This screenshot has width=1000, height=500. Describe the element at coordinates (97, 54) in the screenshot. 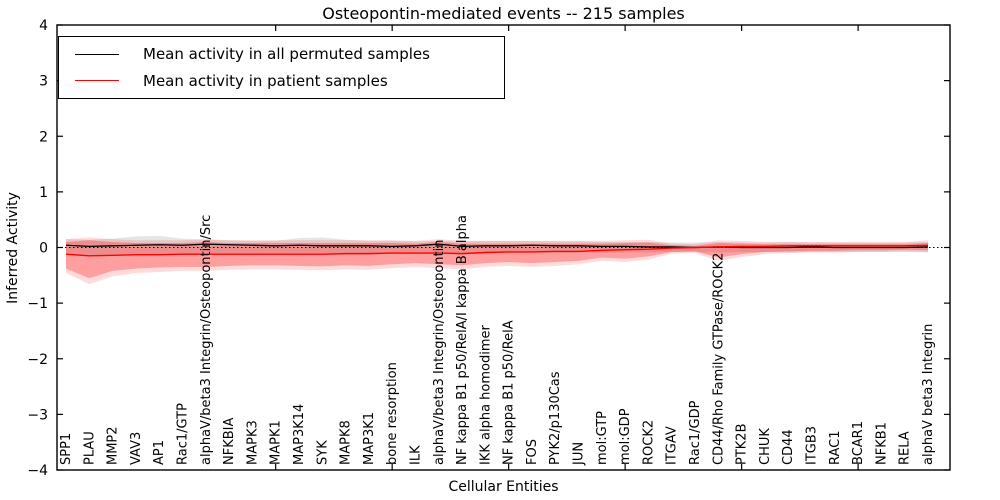

I see `legend-line-black-icon` at that location.